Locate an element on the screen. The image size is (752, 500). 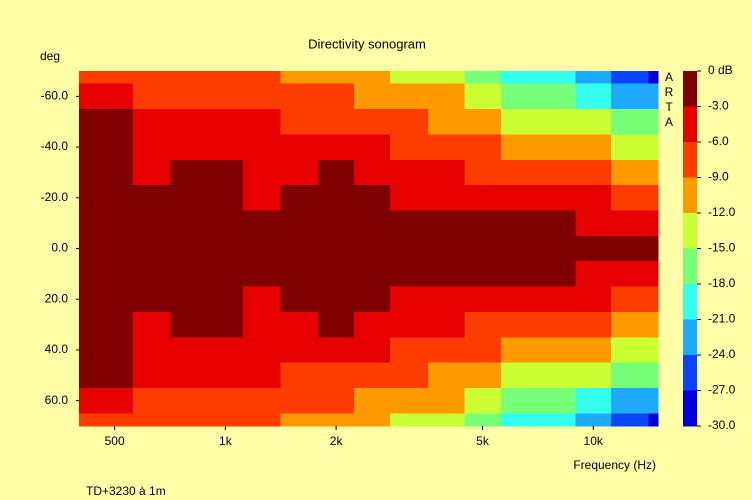
x-tick-label: 5k is located at coordinates (483, 441).